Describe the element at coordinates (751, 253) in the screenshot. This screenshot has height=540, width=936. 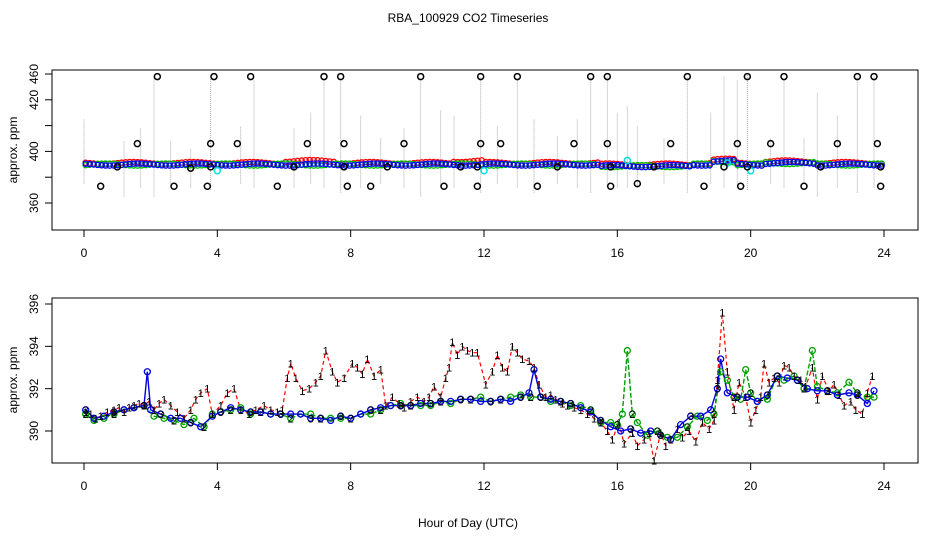
I see `top-x-tick-label: 20` at that location.